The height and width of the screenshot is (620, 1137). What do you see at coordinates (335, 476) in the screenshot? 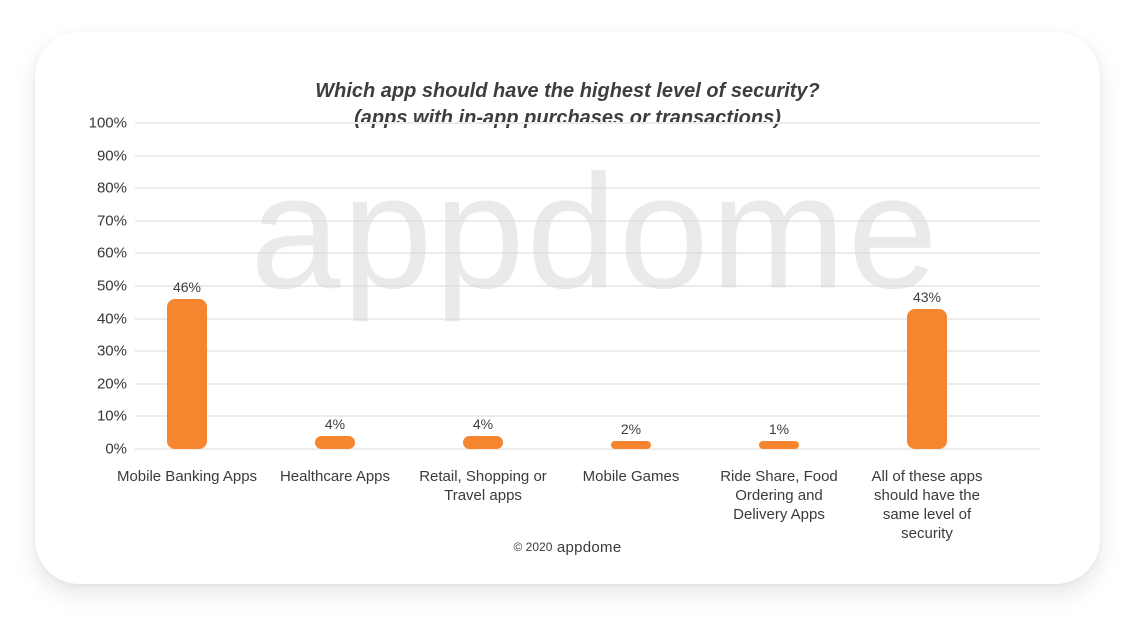
I see `x-axis-category-label: Healthcare Apps` at bounding box center [335, 476].